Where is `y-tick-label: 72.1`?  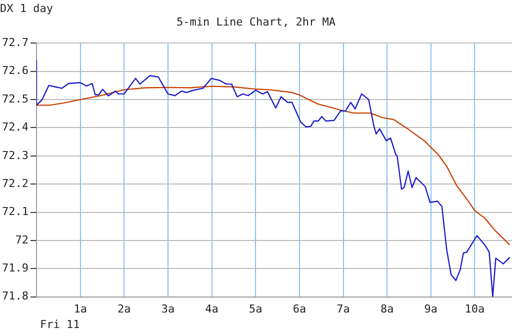
y-tick-label: 72.1 is located at coordinates (15, 211).